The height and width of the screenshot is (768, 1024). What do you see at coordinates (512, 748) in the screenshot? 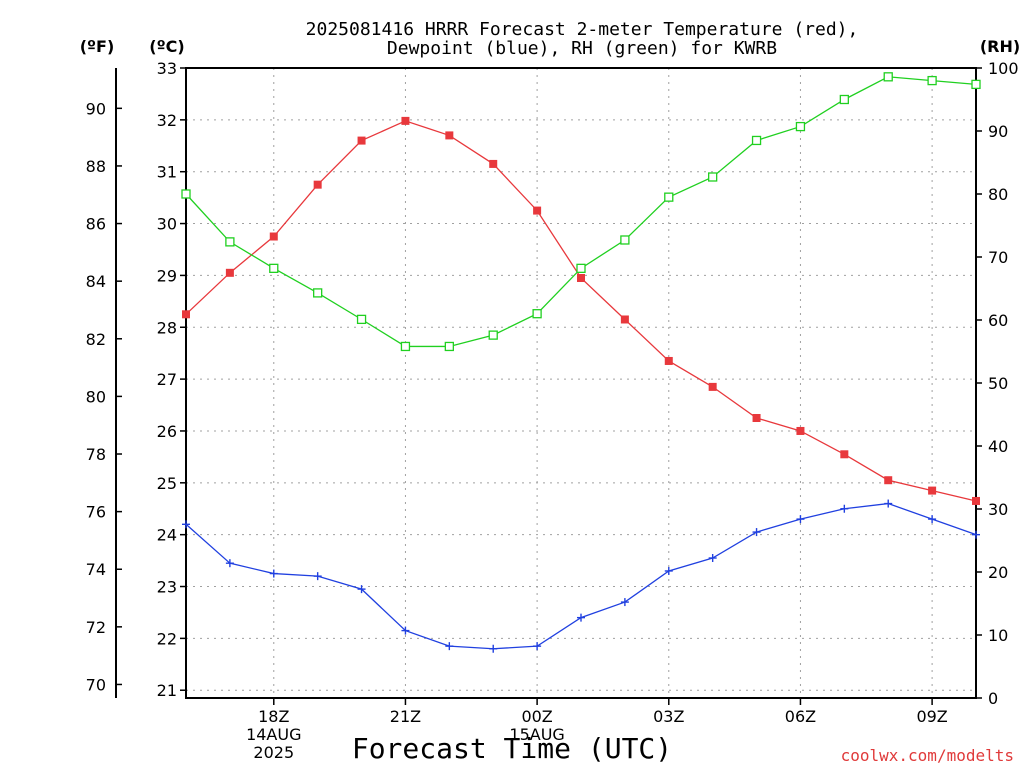
I see `x-axis-title: Forecast Time (UTC)` at bounding box center [512, 748].